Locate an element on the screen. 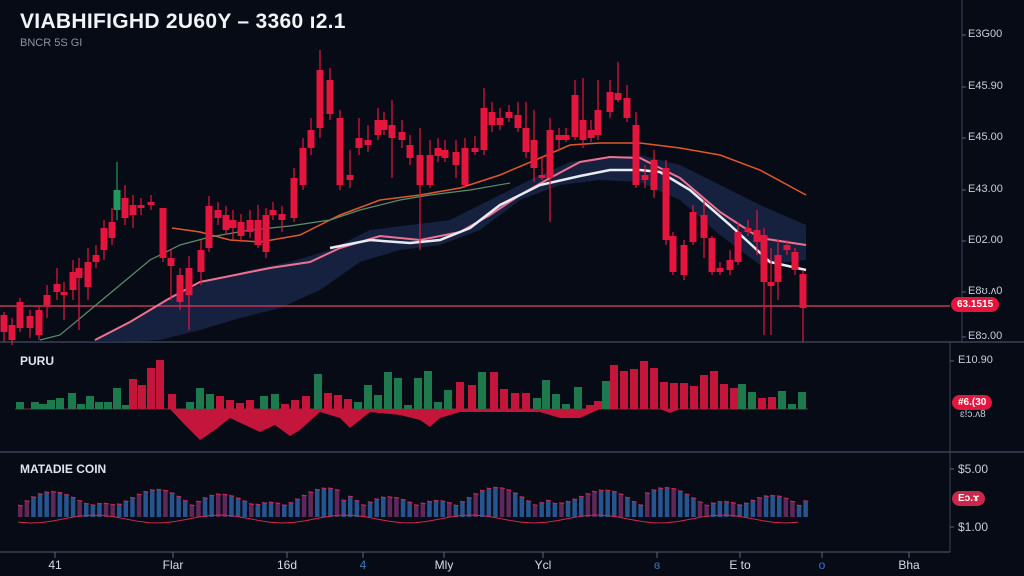 The height and width of the screenshot is (576, 1024). price-axis-label: E43.00 is located at coordinates (985, 189).